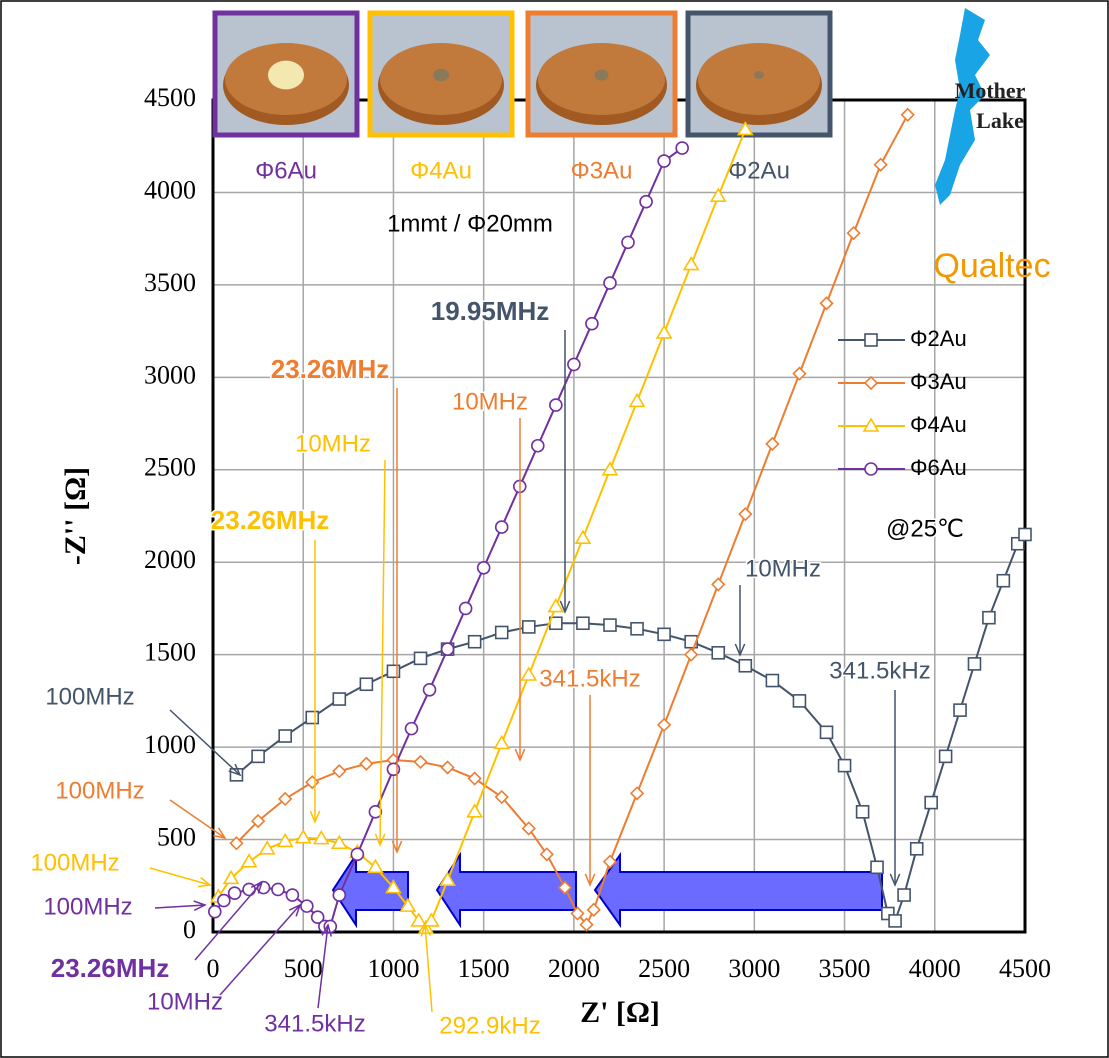 This screenshot has height=1058, width=1109. What do you see at coordinates (783, 568) in the screenshot?
I see `annotation: 10MHz` at bounding box center [783, 568].